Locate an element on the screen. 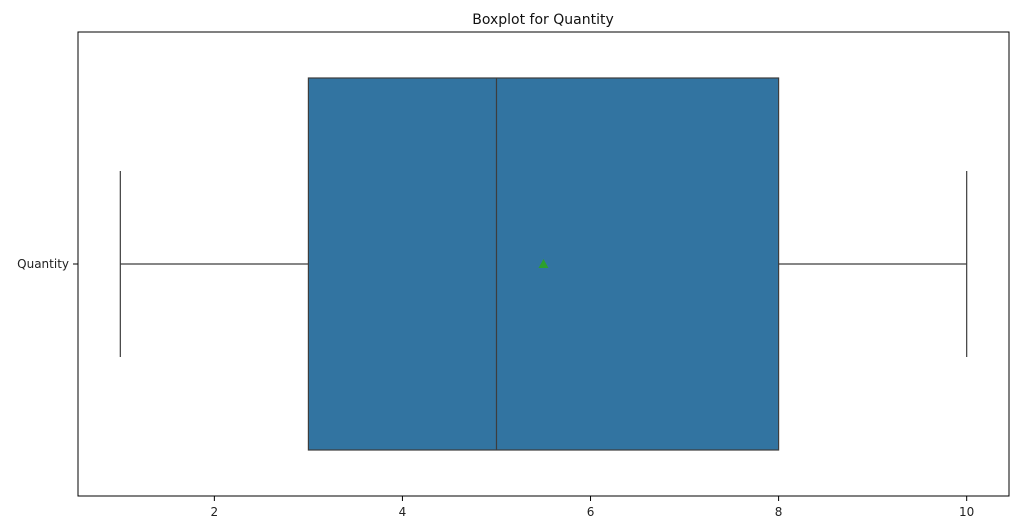 The width and height of the screenshot is (1019, 528). x-tick-label: 8 is located at coordinates (779, 512).